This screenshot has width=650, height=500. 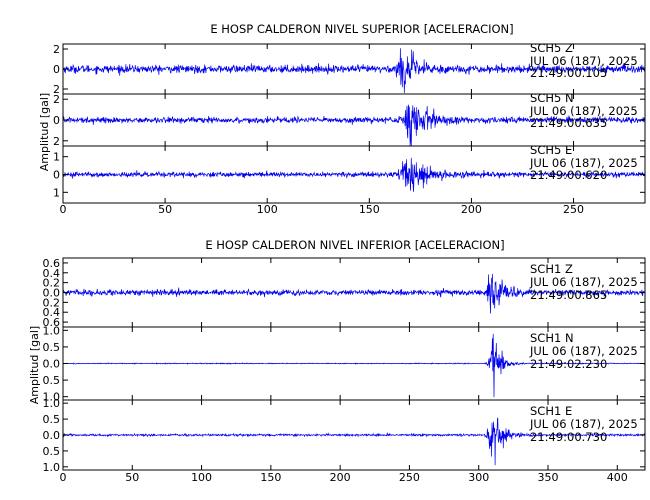 What do you see at coordinates (551, 48) in the screenshot?
I see `station-annotation-line: SCH5 Z` at bounding box center [551, 48].